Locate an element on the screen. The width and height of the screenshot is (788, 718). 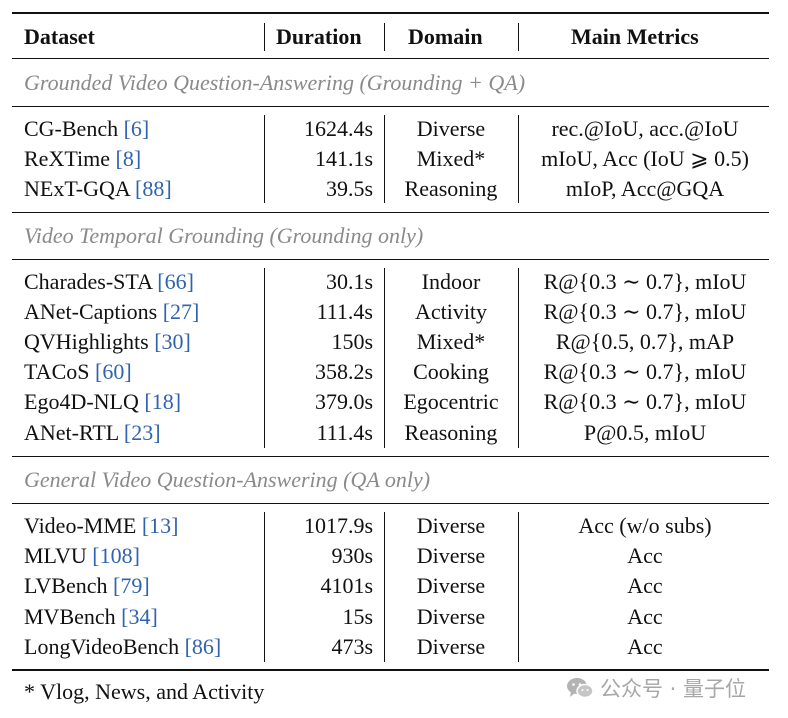
metrics-cell: P@0.5, mIoU is located at coordinates (645, 432).